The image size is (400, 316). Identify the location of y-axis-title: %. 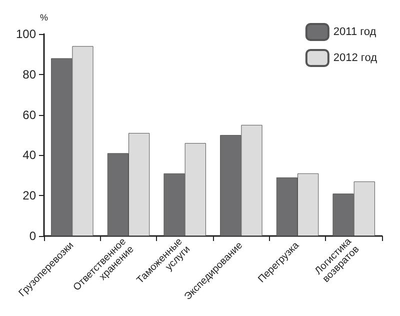
(44, 17).